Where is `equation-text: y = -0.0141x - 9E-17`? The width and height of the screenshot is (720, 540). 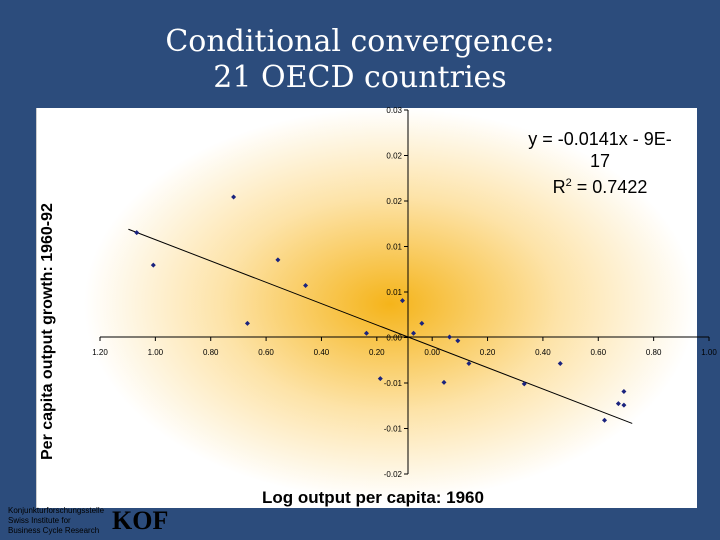 equation-text: y = -0.0141x - 9E-17 is located at coordinates (600, 150).